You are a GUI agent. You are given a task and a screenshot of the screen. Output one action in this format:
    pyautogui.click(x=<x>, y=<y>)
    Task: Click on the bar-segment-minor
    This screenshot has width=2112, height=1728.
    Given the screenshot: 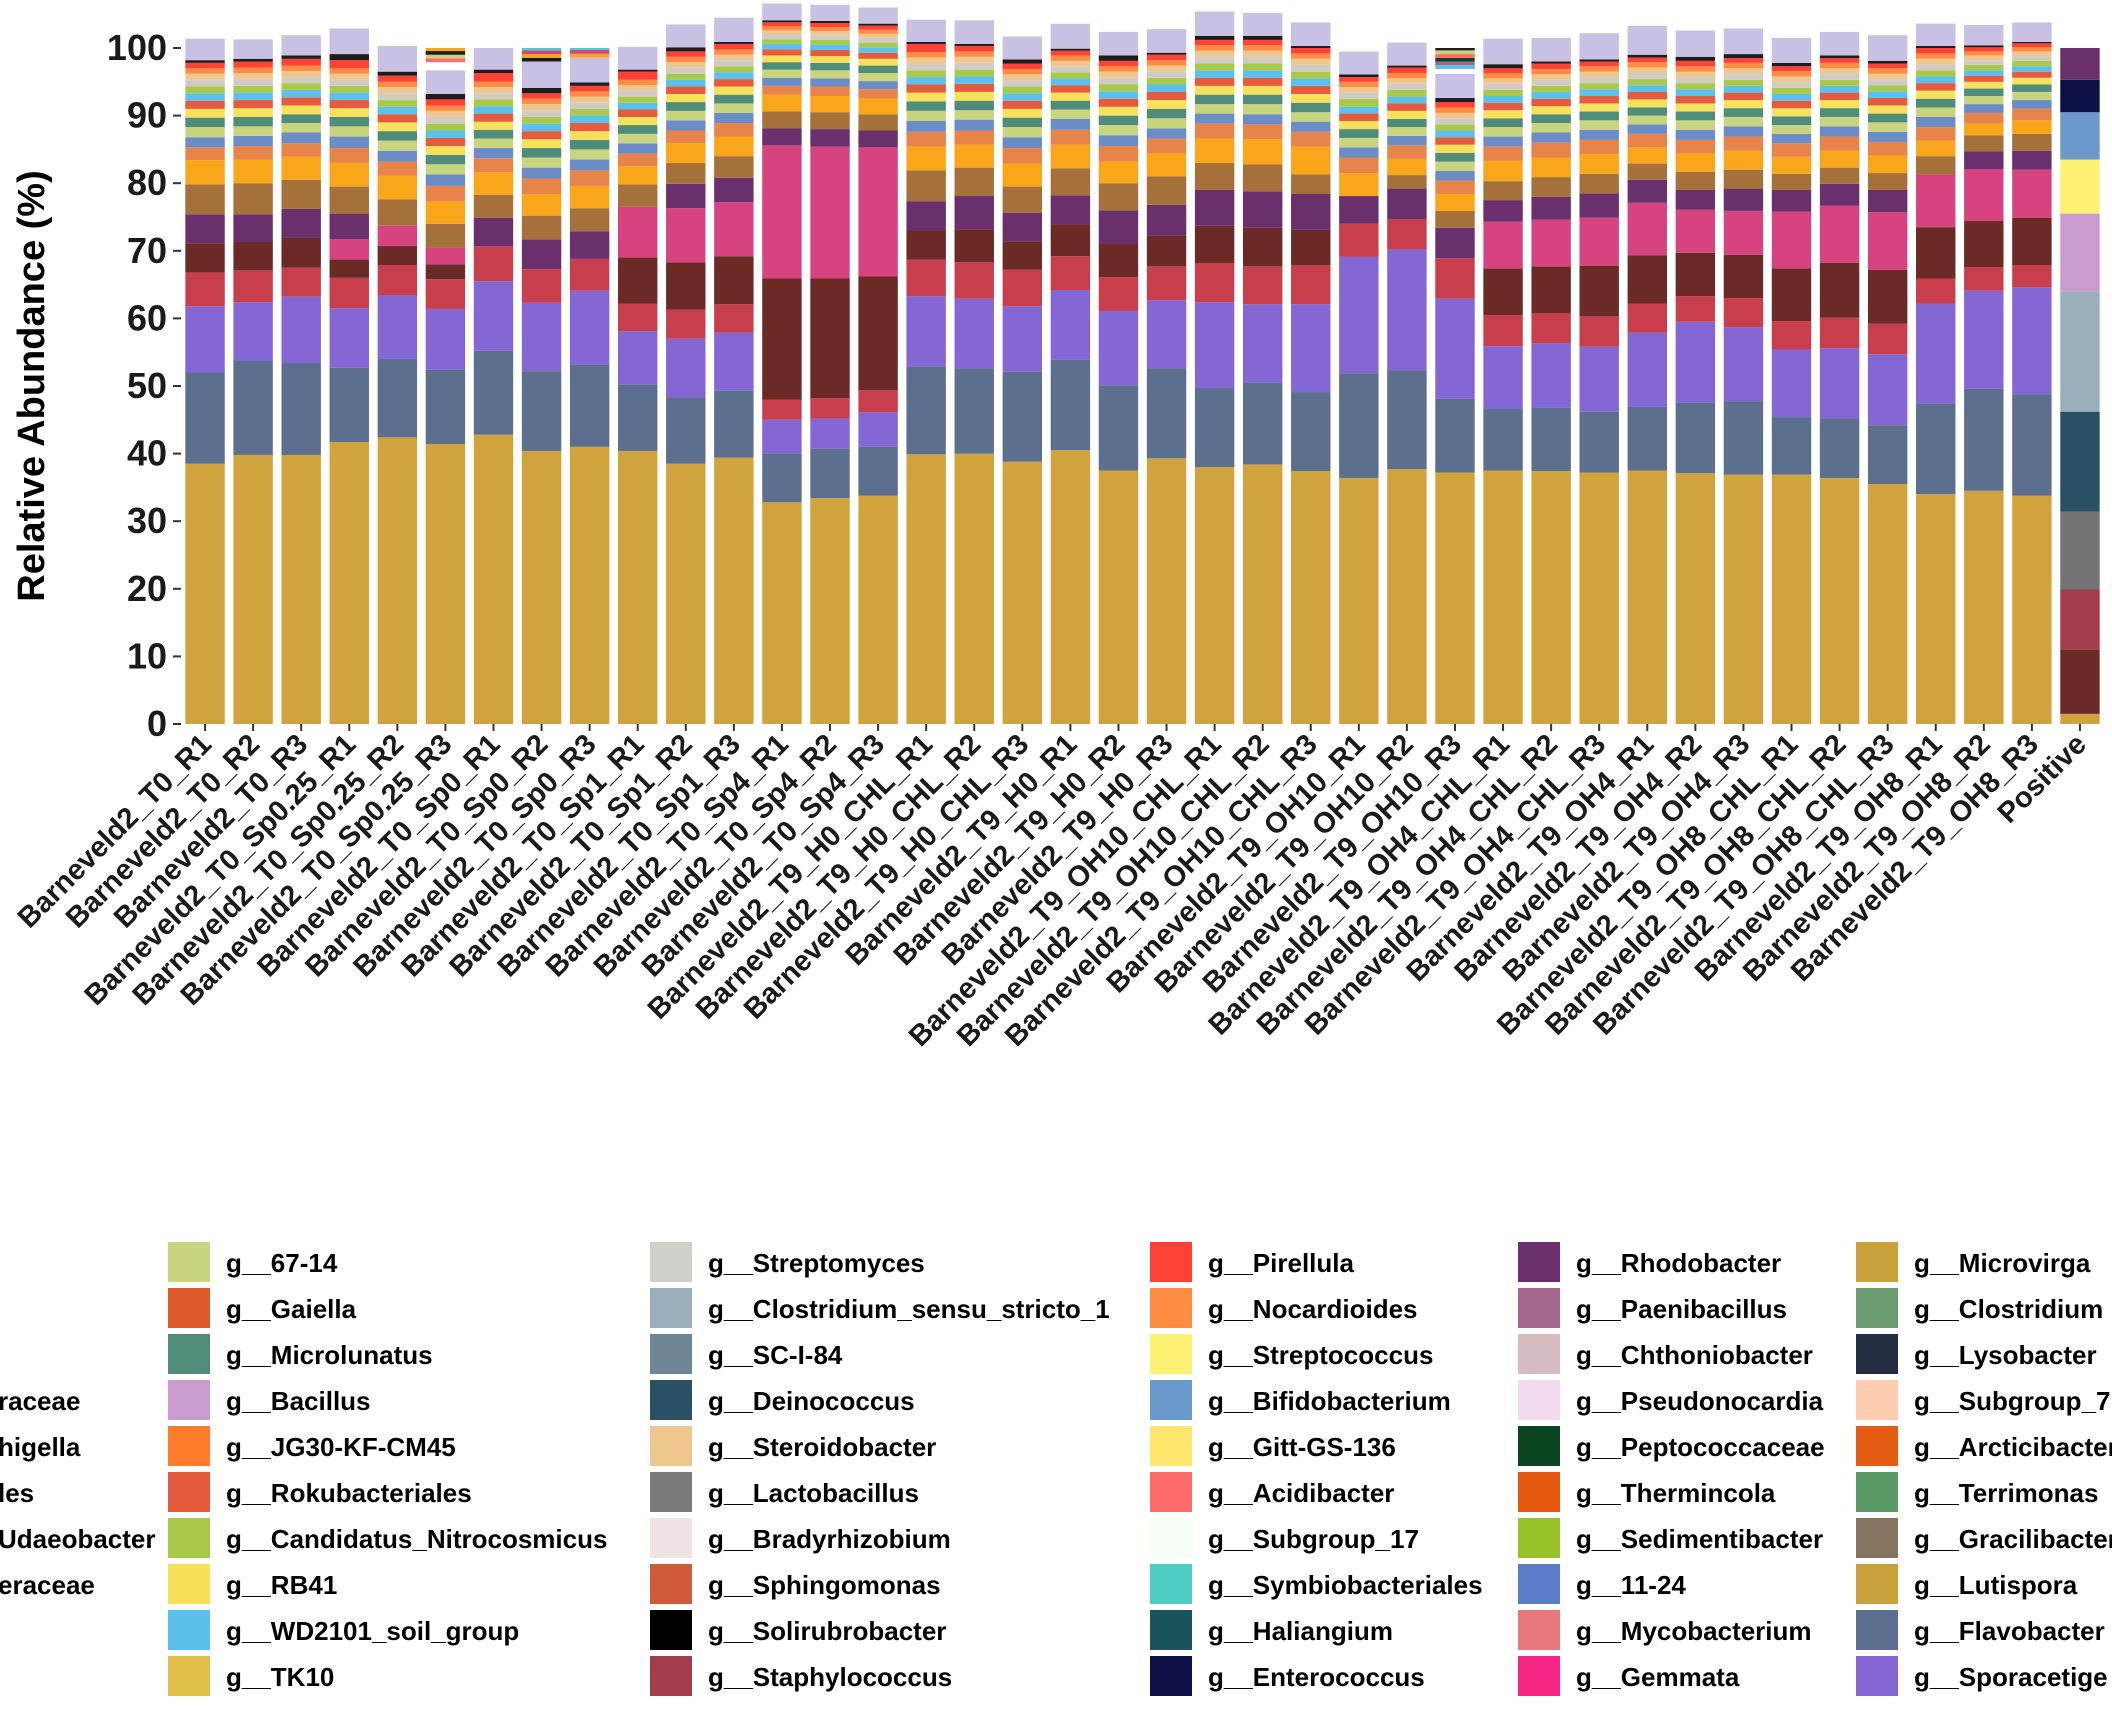 What is the action you would take?
    pyautogui.click(x=541, y=52)
    